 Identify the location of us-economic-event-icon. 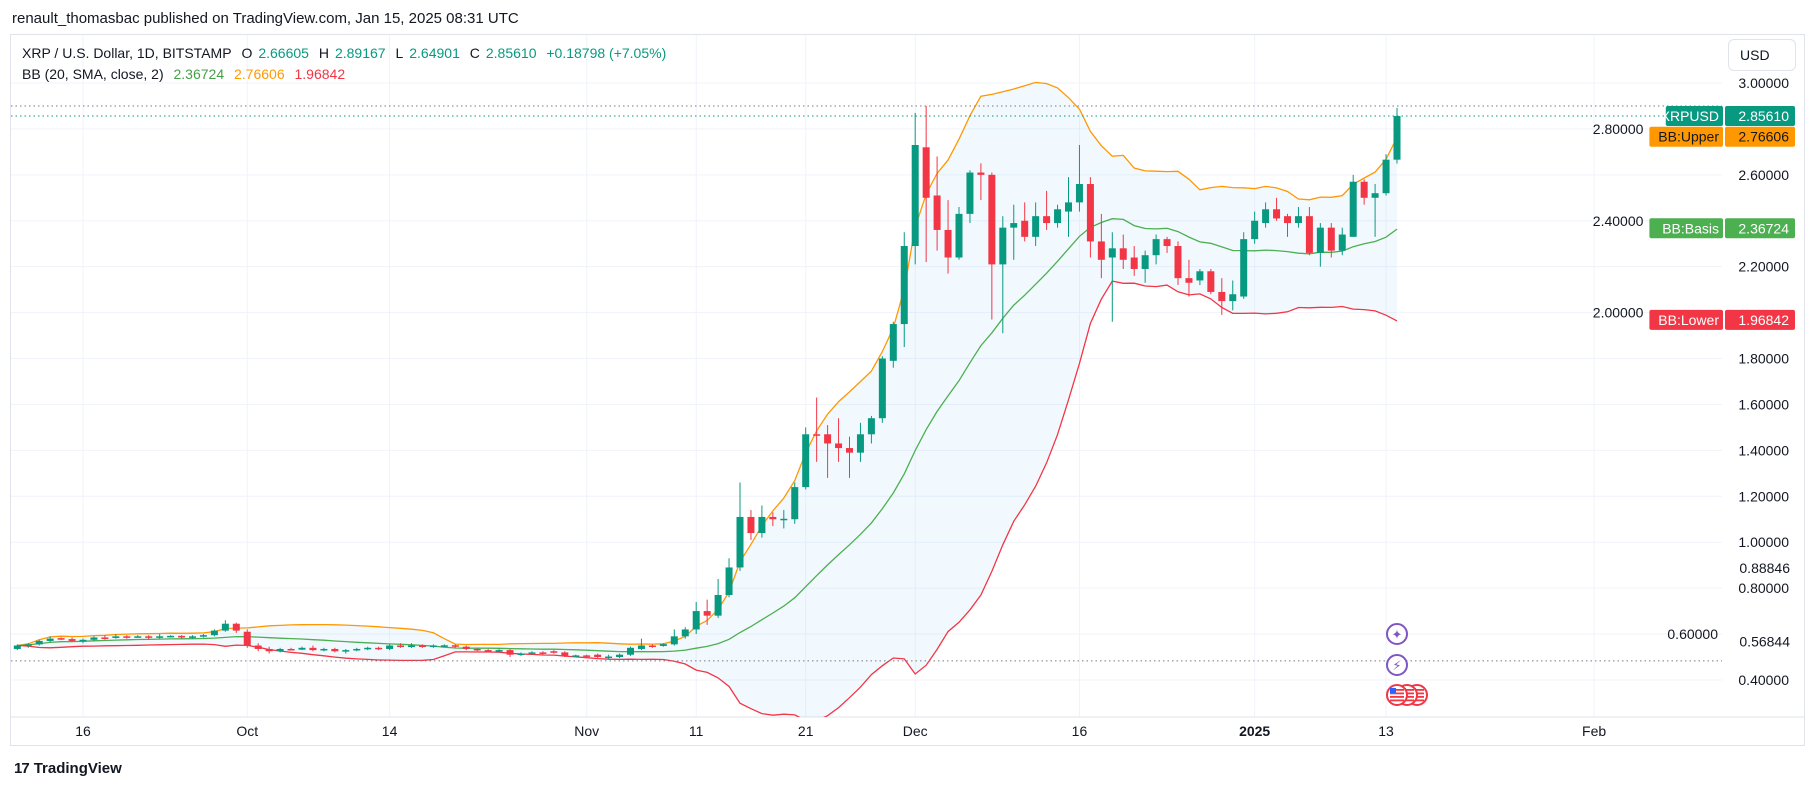
(1407, 695).